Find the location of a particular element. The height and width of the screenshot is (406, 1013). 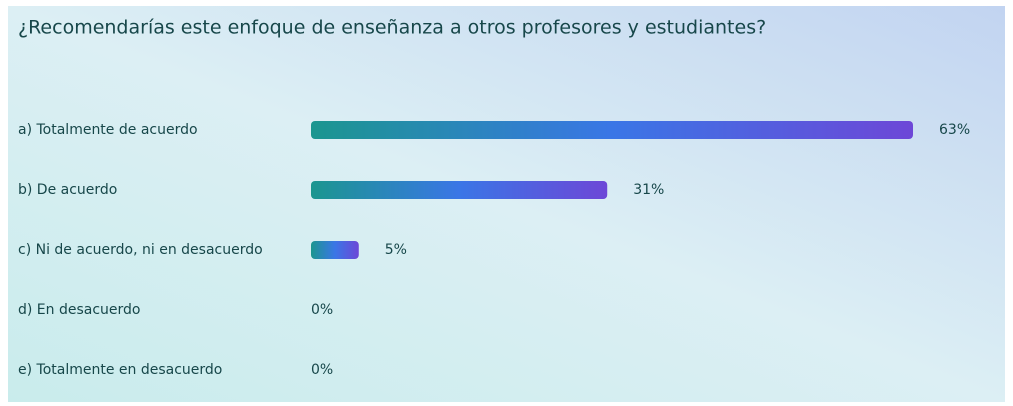

value-label: 5% is located at coordinates (396, 250).